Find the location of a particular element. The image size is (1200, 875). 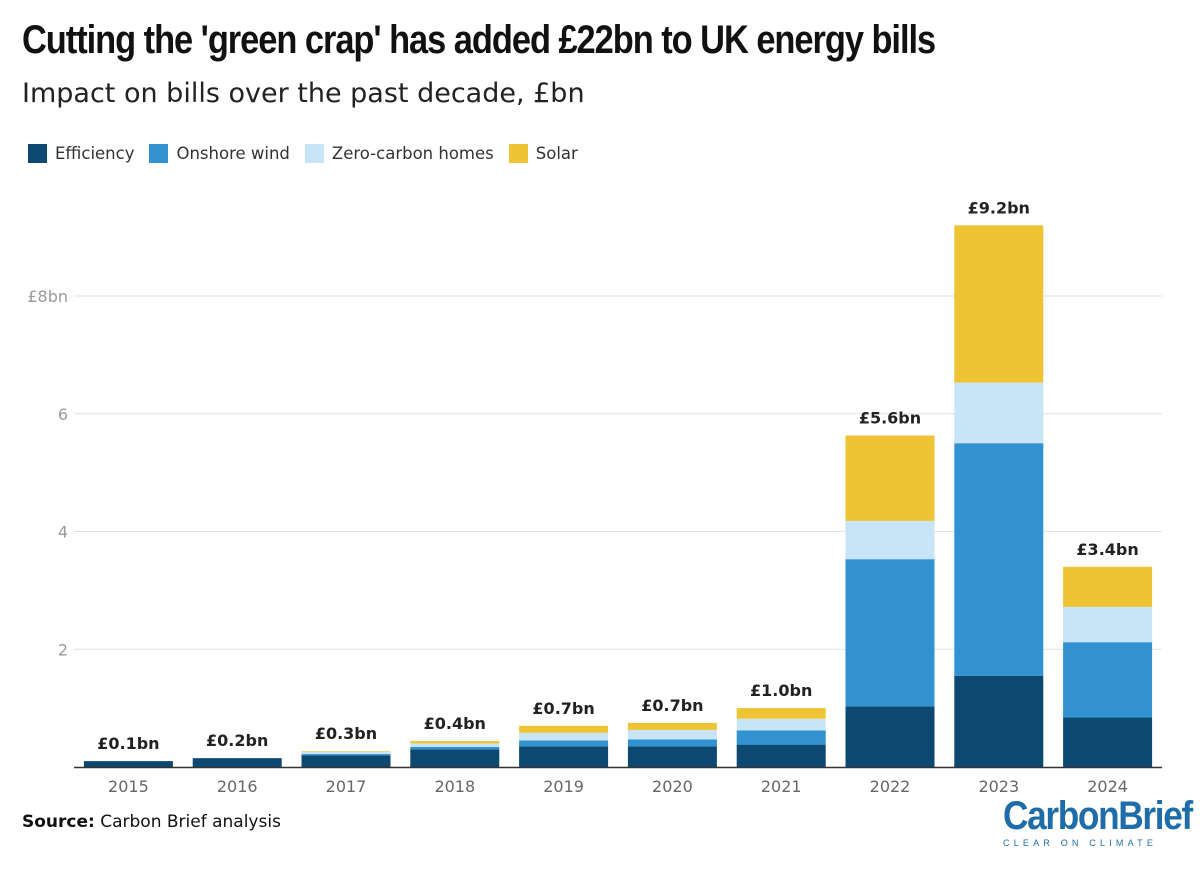

legend-swatch-zero-carbon-homes is located at coordinates (314, 153).